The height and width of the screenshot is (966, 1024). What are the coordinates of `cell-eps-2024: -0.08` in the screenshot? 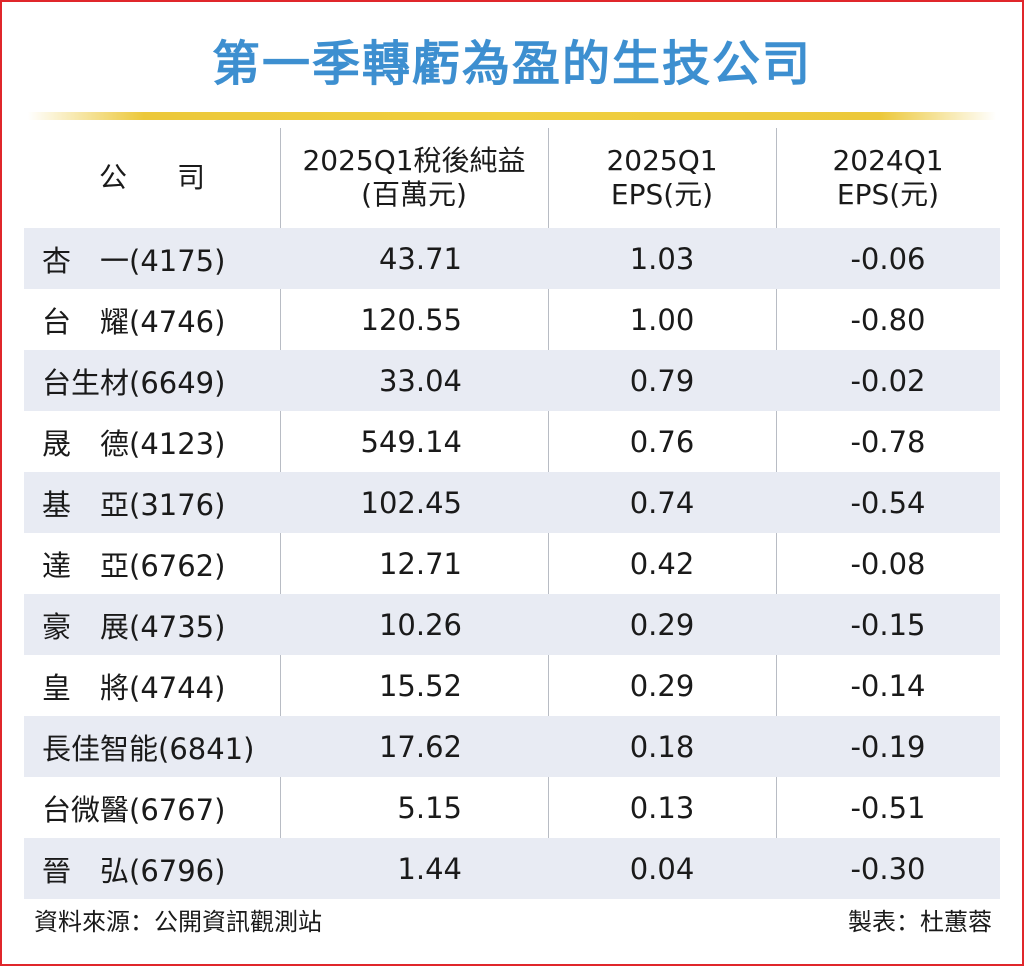 It's located at (888, 563).